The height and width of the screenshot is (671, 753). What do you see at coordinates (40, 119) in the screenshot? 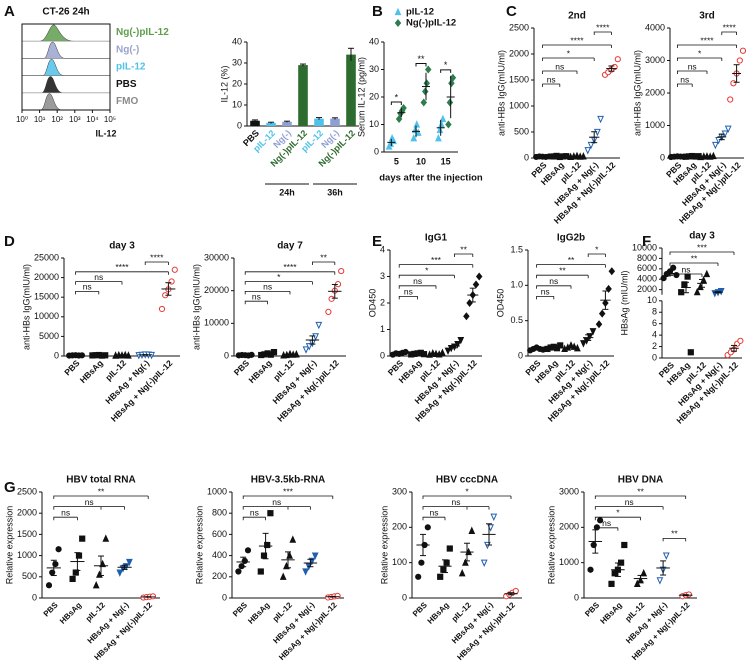
I see `x-tick-label: 10¹` at bounding box center [40, 119].